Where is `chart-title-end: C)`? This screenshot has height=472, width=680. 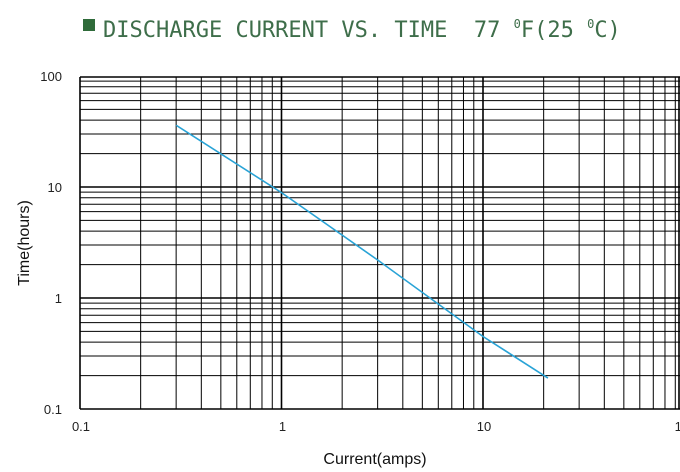 chart-title-end: C) is located at coordinates (607, 30).